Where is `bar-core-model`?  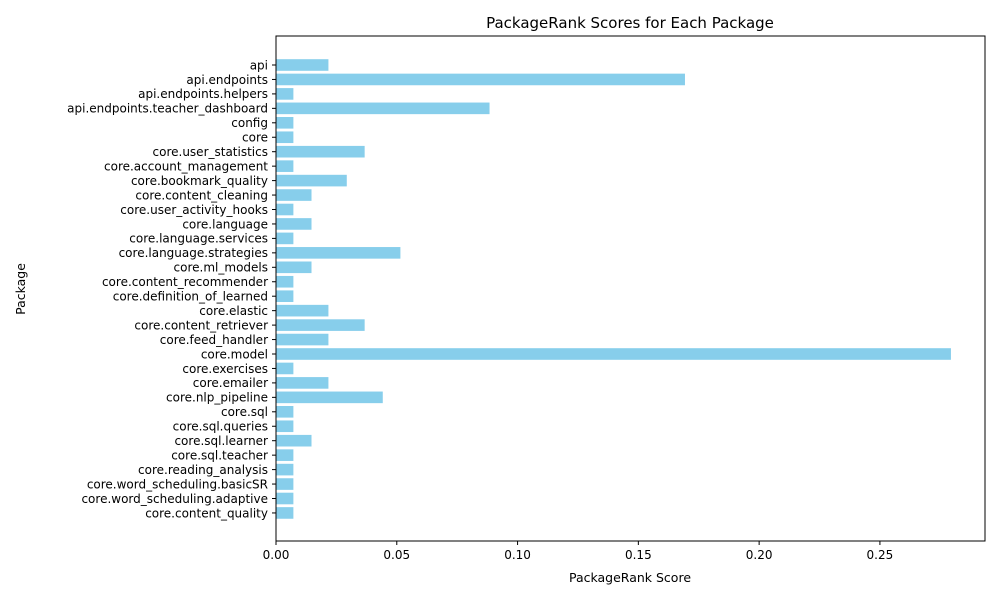
bar-core-model is located at coordinates (613, 354).